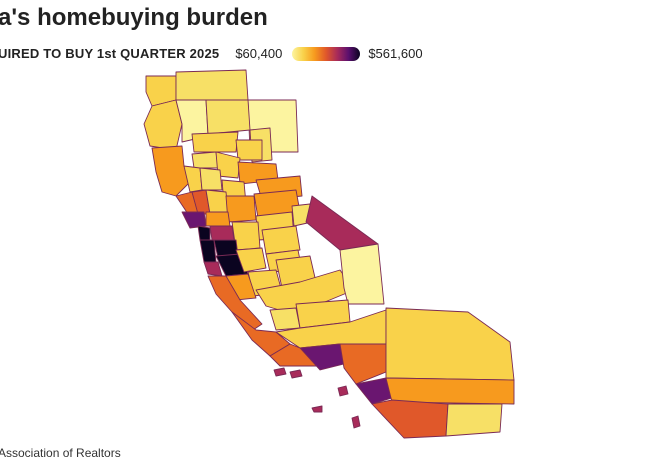 This screenshot has height=470, width=660. Describe the element at coordinates (395, 53) in the screenshot. I see `legend-max-value: $561,600` at that location.